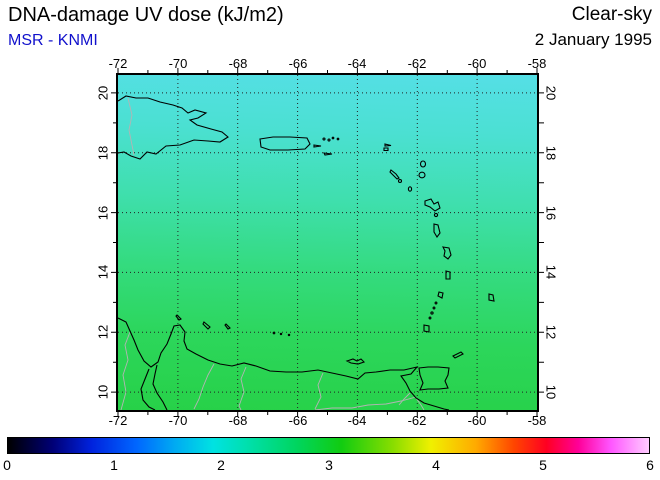 This screenshot has width=660, height=480. What do you see at coordinates (103, 272) in the screenshot?
I see `lat-tick-label-left: 14` at bounding box center [103, 272].